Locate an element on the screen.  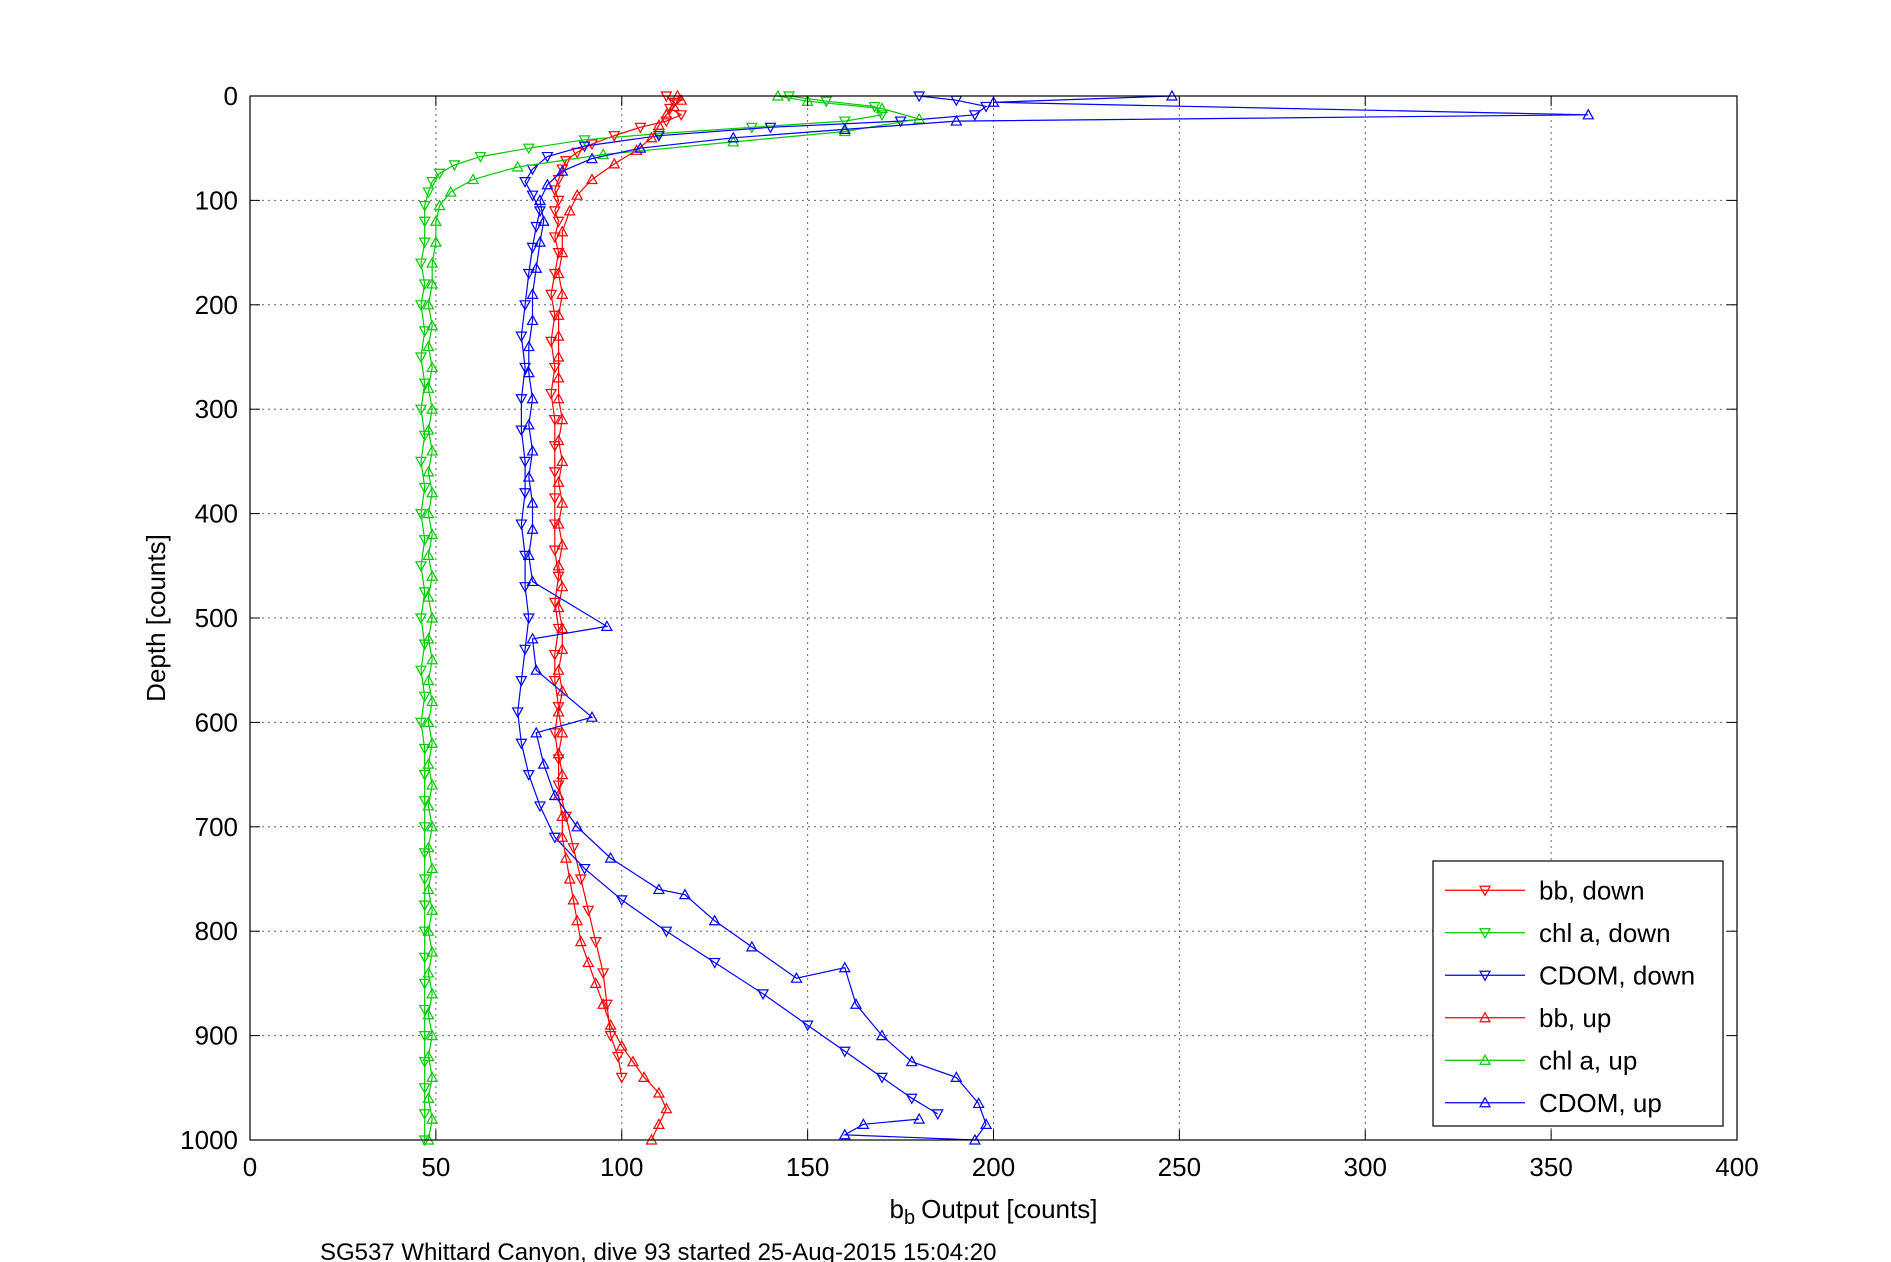
y-tick-label: 800 is located at coordinates (216, 931).